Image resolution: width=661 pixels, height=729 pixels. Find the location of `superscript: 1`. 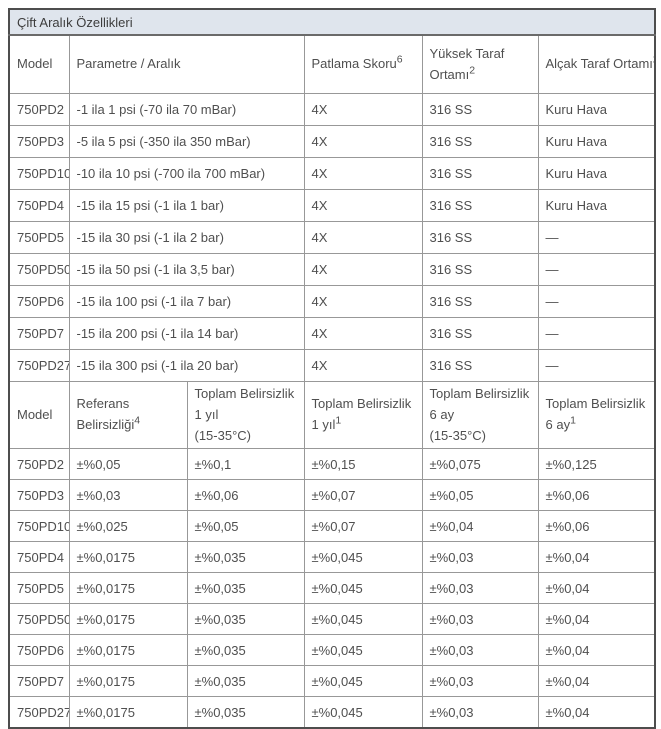

superscript: 1 is located at coordinates (338, 420).